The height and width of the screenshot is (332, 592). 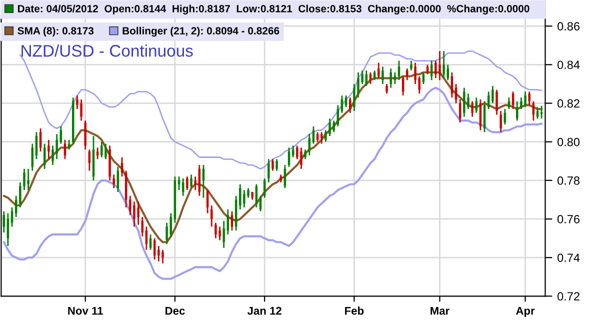 What do you see at coordinates (569, 26) in the screenshot?
I see `y-tick-label: 0.86` at bounding box center [569, 26].